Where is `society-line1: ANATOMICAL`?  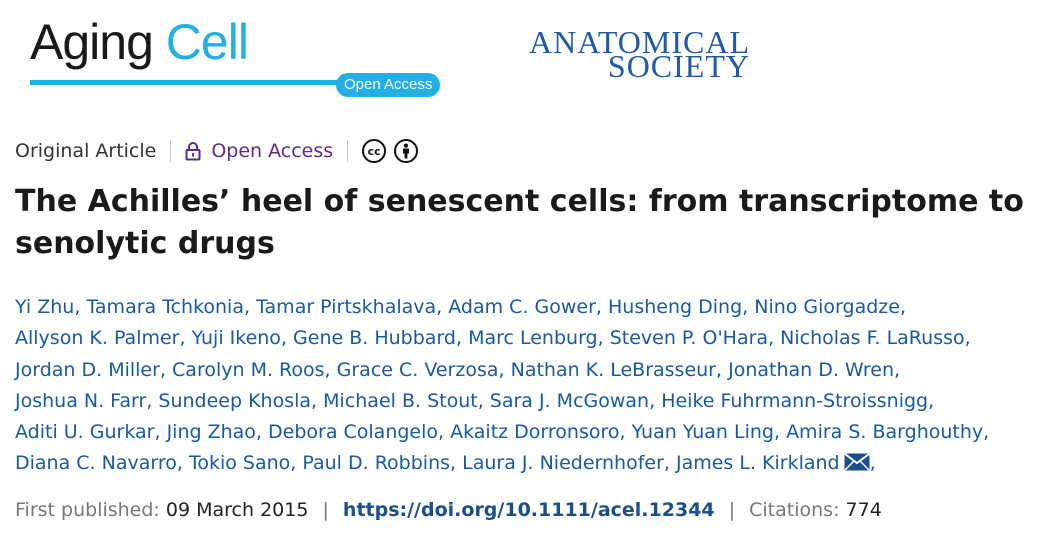 society-line1: ANATOMICAL is located at coordinates (639, 42).